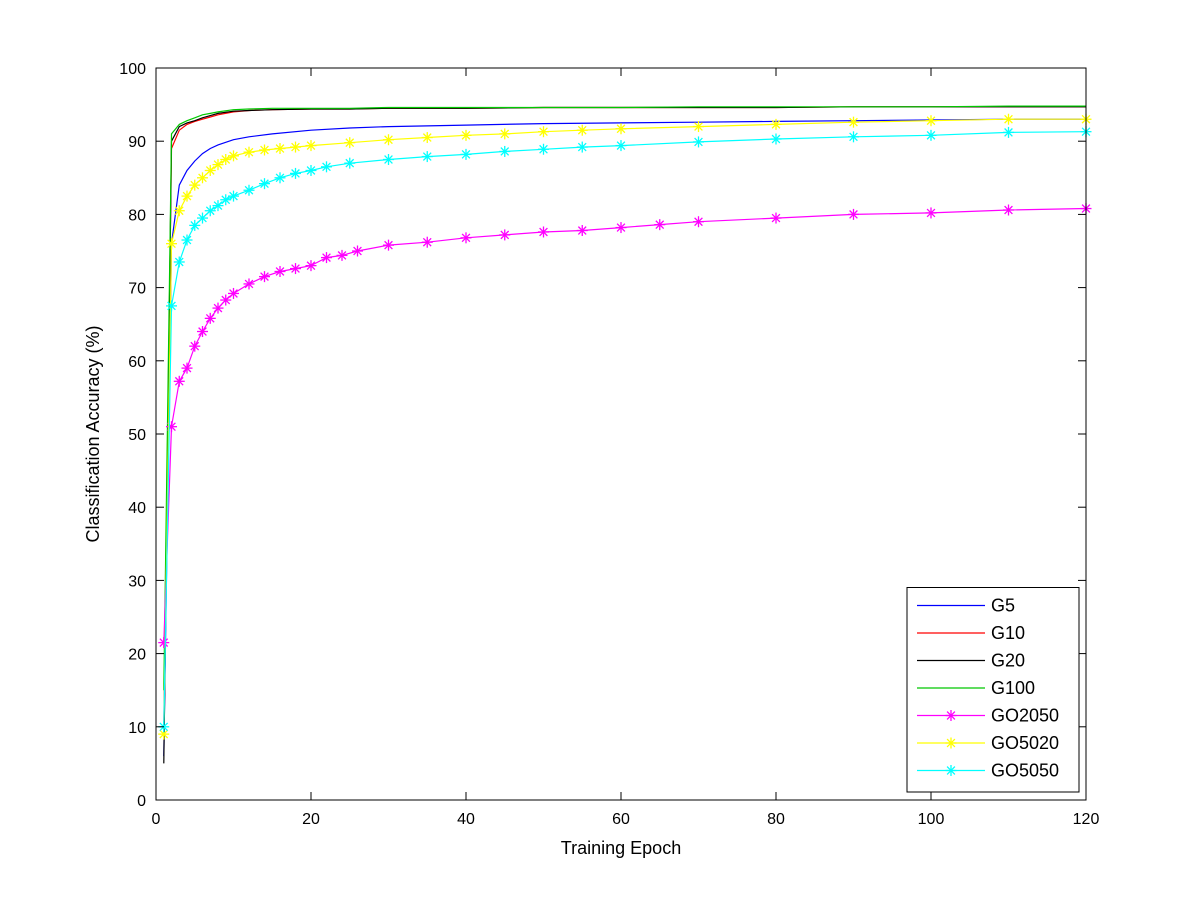  I want to click on x-tick-label: 120, so click(1086, 819).